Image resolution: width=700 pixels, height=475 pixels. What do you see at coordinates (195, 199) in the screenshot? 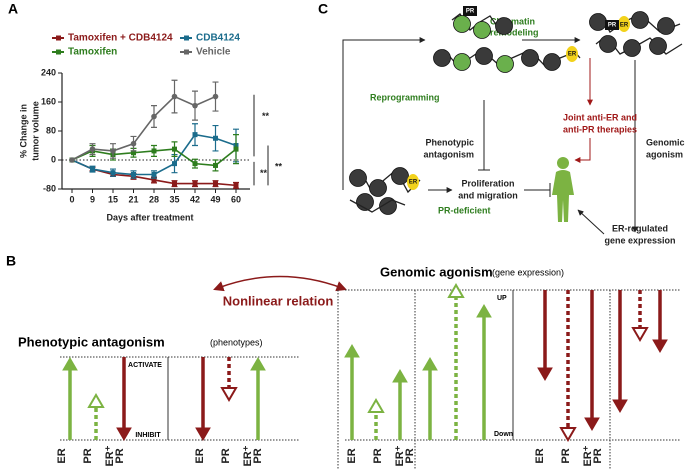
I see `x-tick-label: 42` at bounding box center [195, 199].